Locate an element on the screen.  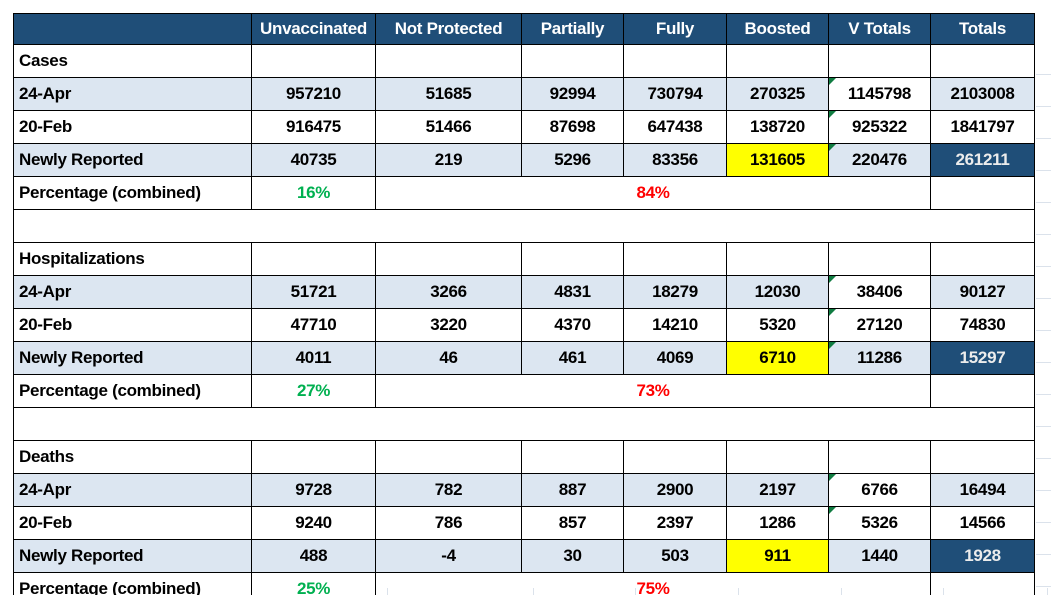
data-cell: 3220 is located at coordinates (448, 325).